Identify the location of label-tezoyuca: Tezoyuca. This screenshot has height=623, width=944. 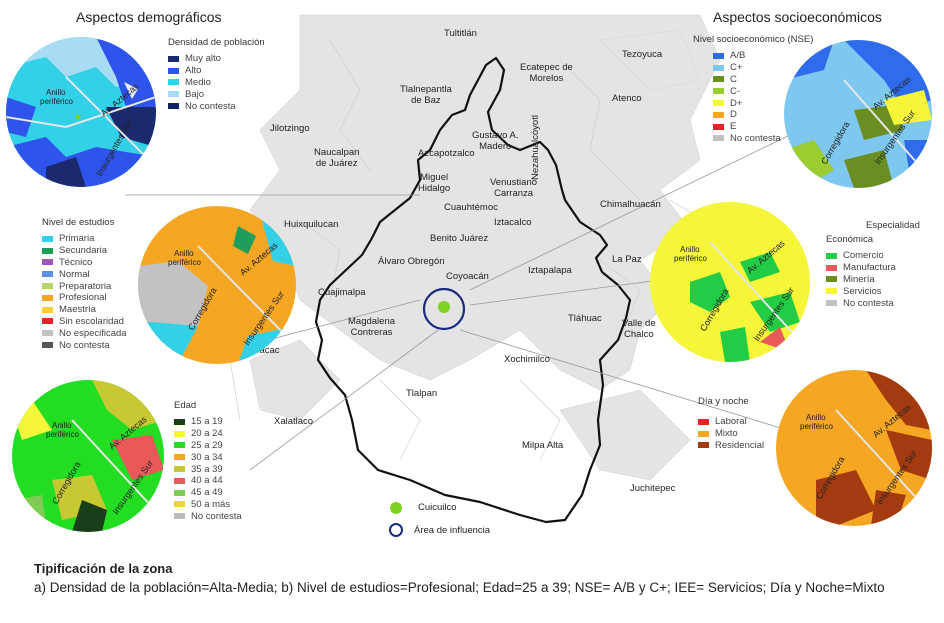
(642, 54).